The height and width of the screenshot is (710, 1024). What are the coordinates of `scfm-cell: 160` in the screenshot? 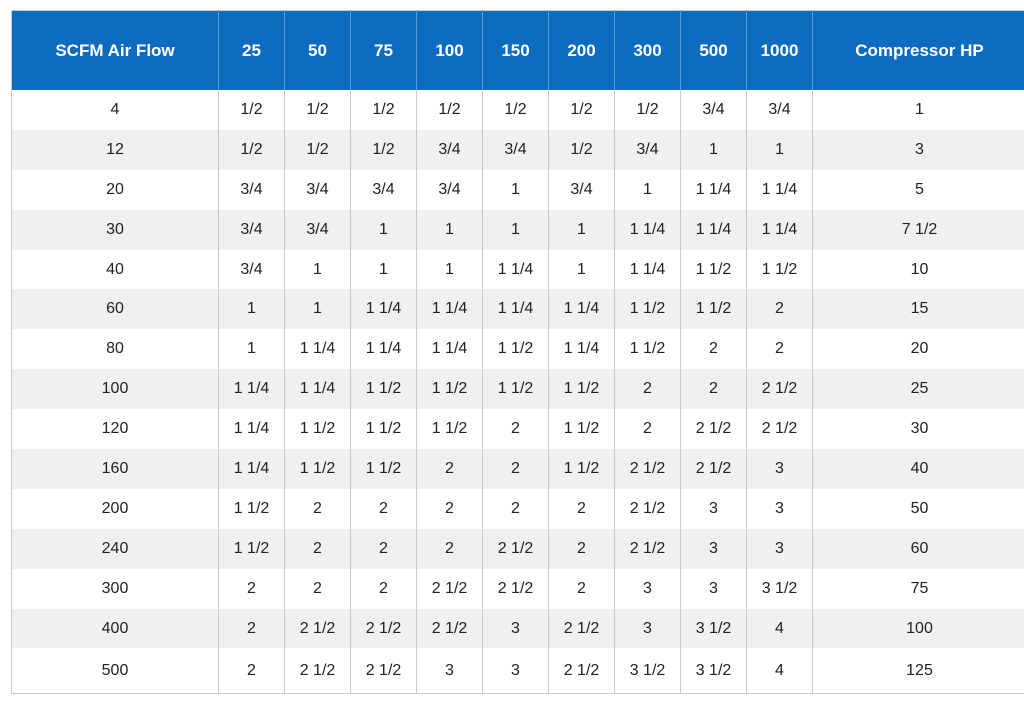 It's located at (115, 469).